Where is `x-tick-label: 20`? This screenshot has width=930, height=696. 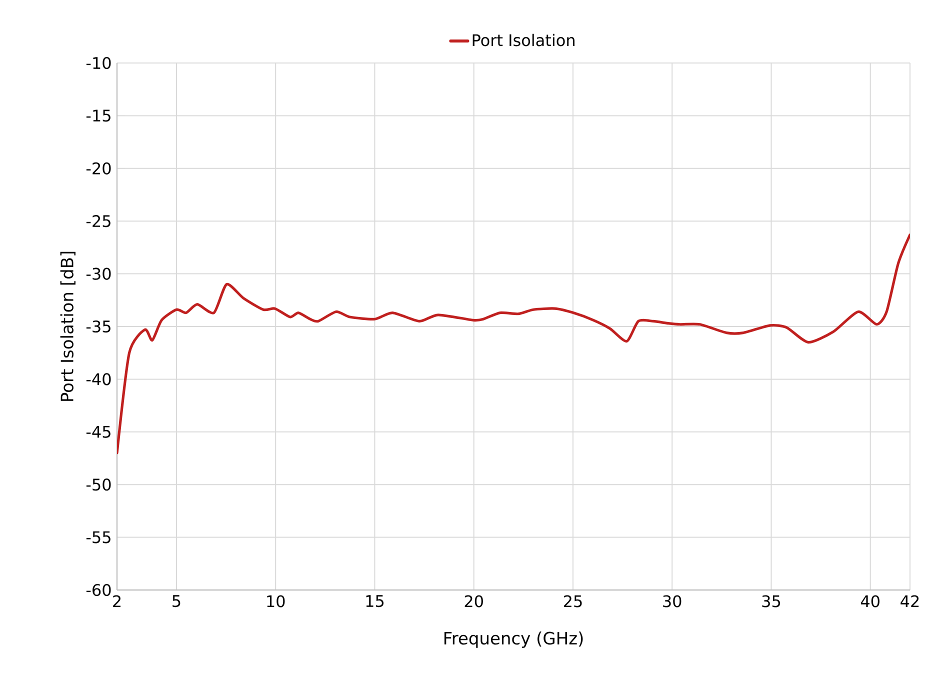 x-tick-label: 20 is located at coordinates (473, 601).